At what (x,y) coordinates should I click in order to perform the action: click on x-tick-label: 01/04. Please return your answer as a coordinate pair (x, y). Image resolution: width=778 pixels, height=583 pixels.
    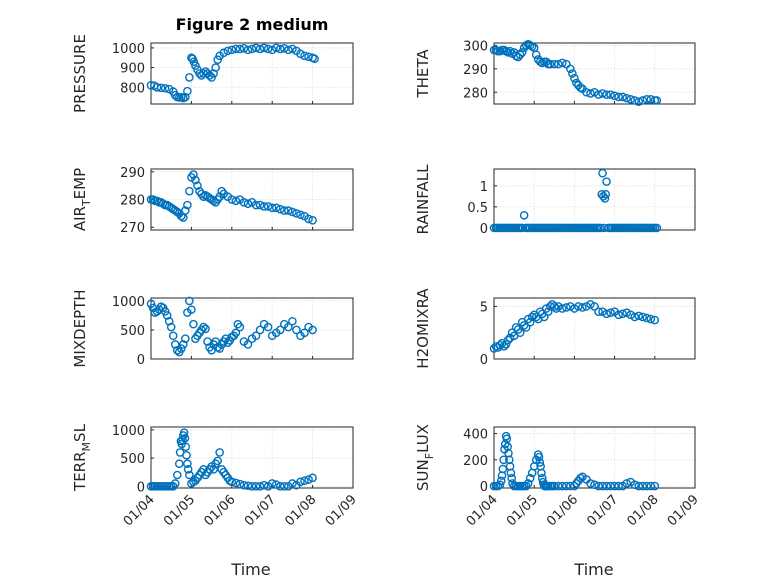
    Looking at the image, I should click on (139, 510).